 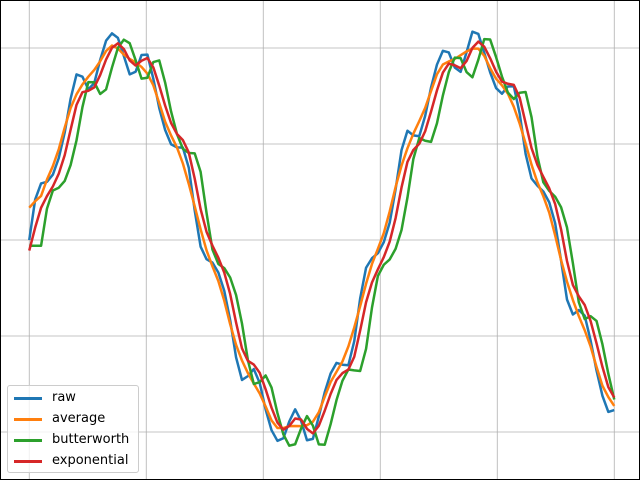 What do you see at coordinates (91, 439) in the screenshot?
I see `legend-label-butterworth: butterworth` at bounding box center [91, 439].